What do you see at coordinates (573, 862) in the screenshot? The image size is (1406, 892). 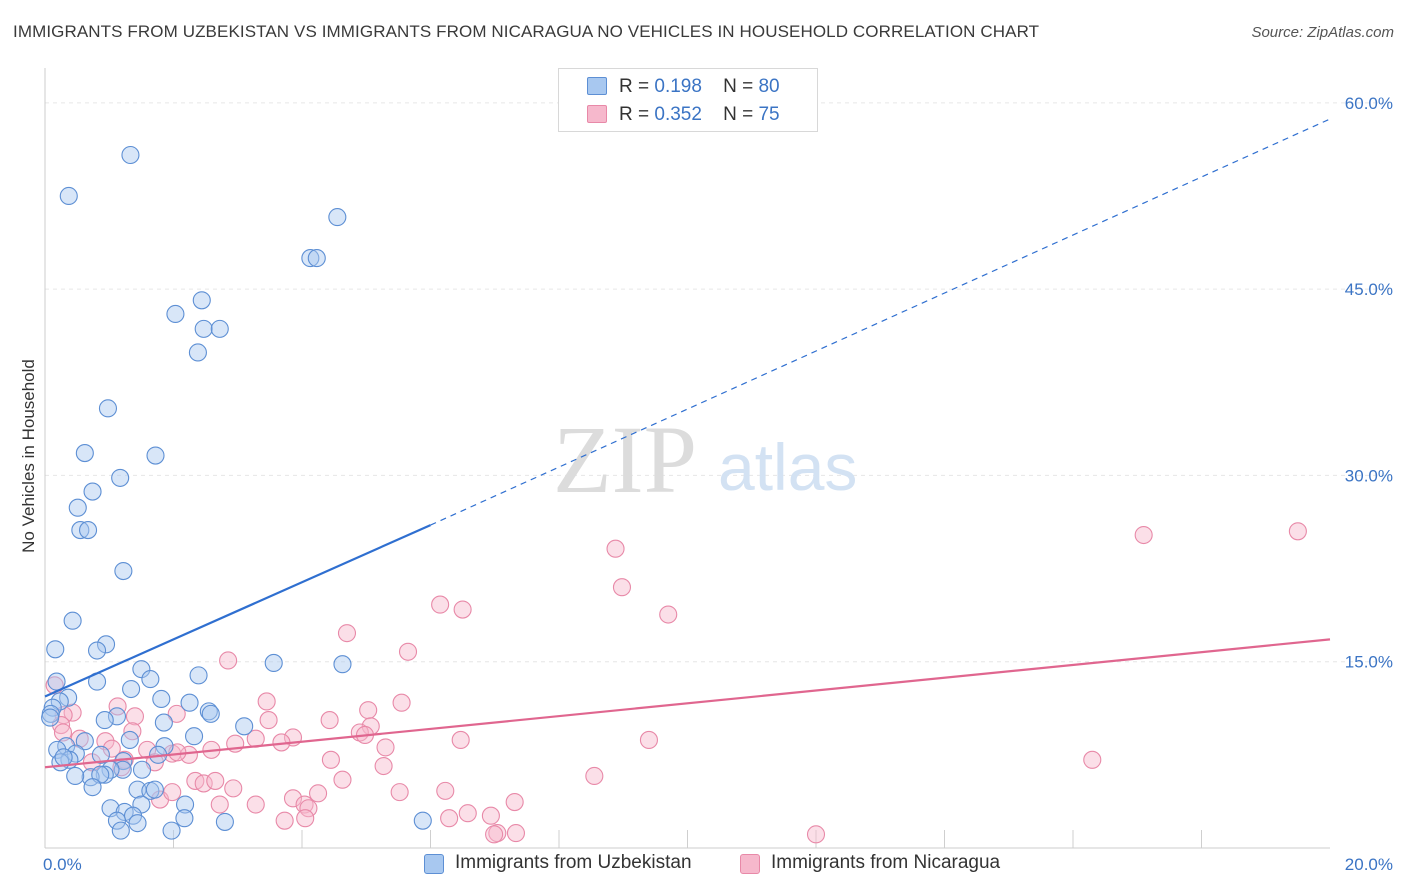 I see `series-legend-label-uzbekistan: Immigrants from Uzbekistan` at bounding box center [573, 862].